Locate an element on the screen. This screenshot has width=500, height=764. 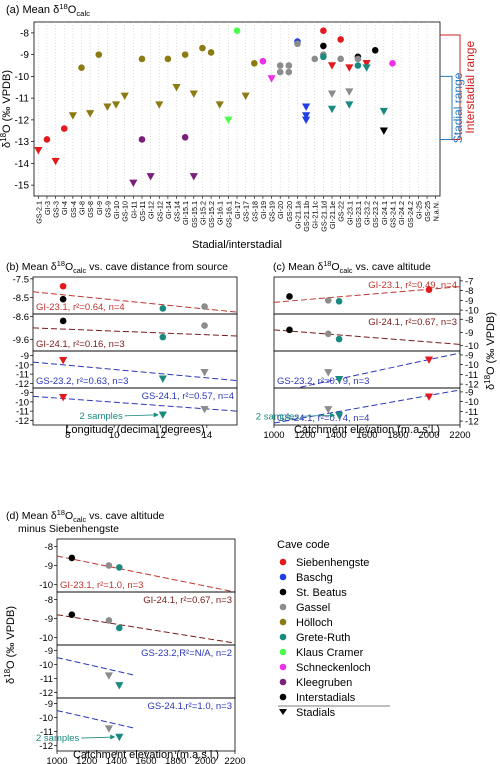
regression-label: GI-24.1, r²=0.16, n=3 is located at coordinates (80, 344).